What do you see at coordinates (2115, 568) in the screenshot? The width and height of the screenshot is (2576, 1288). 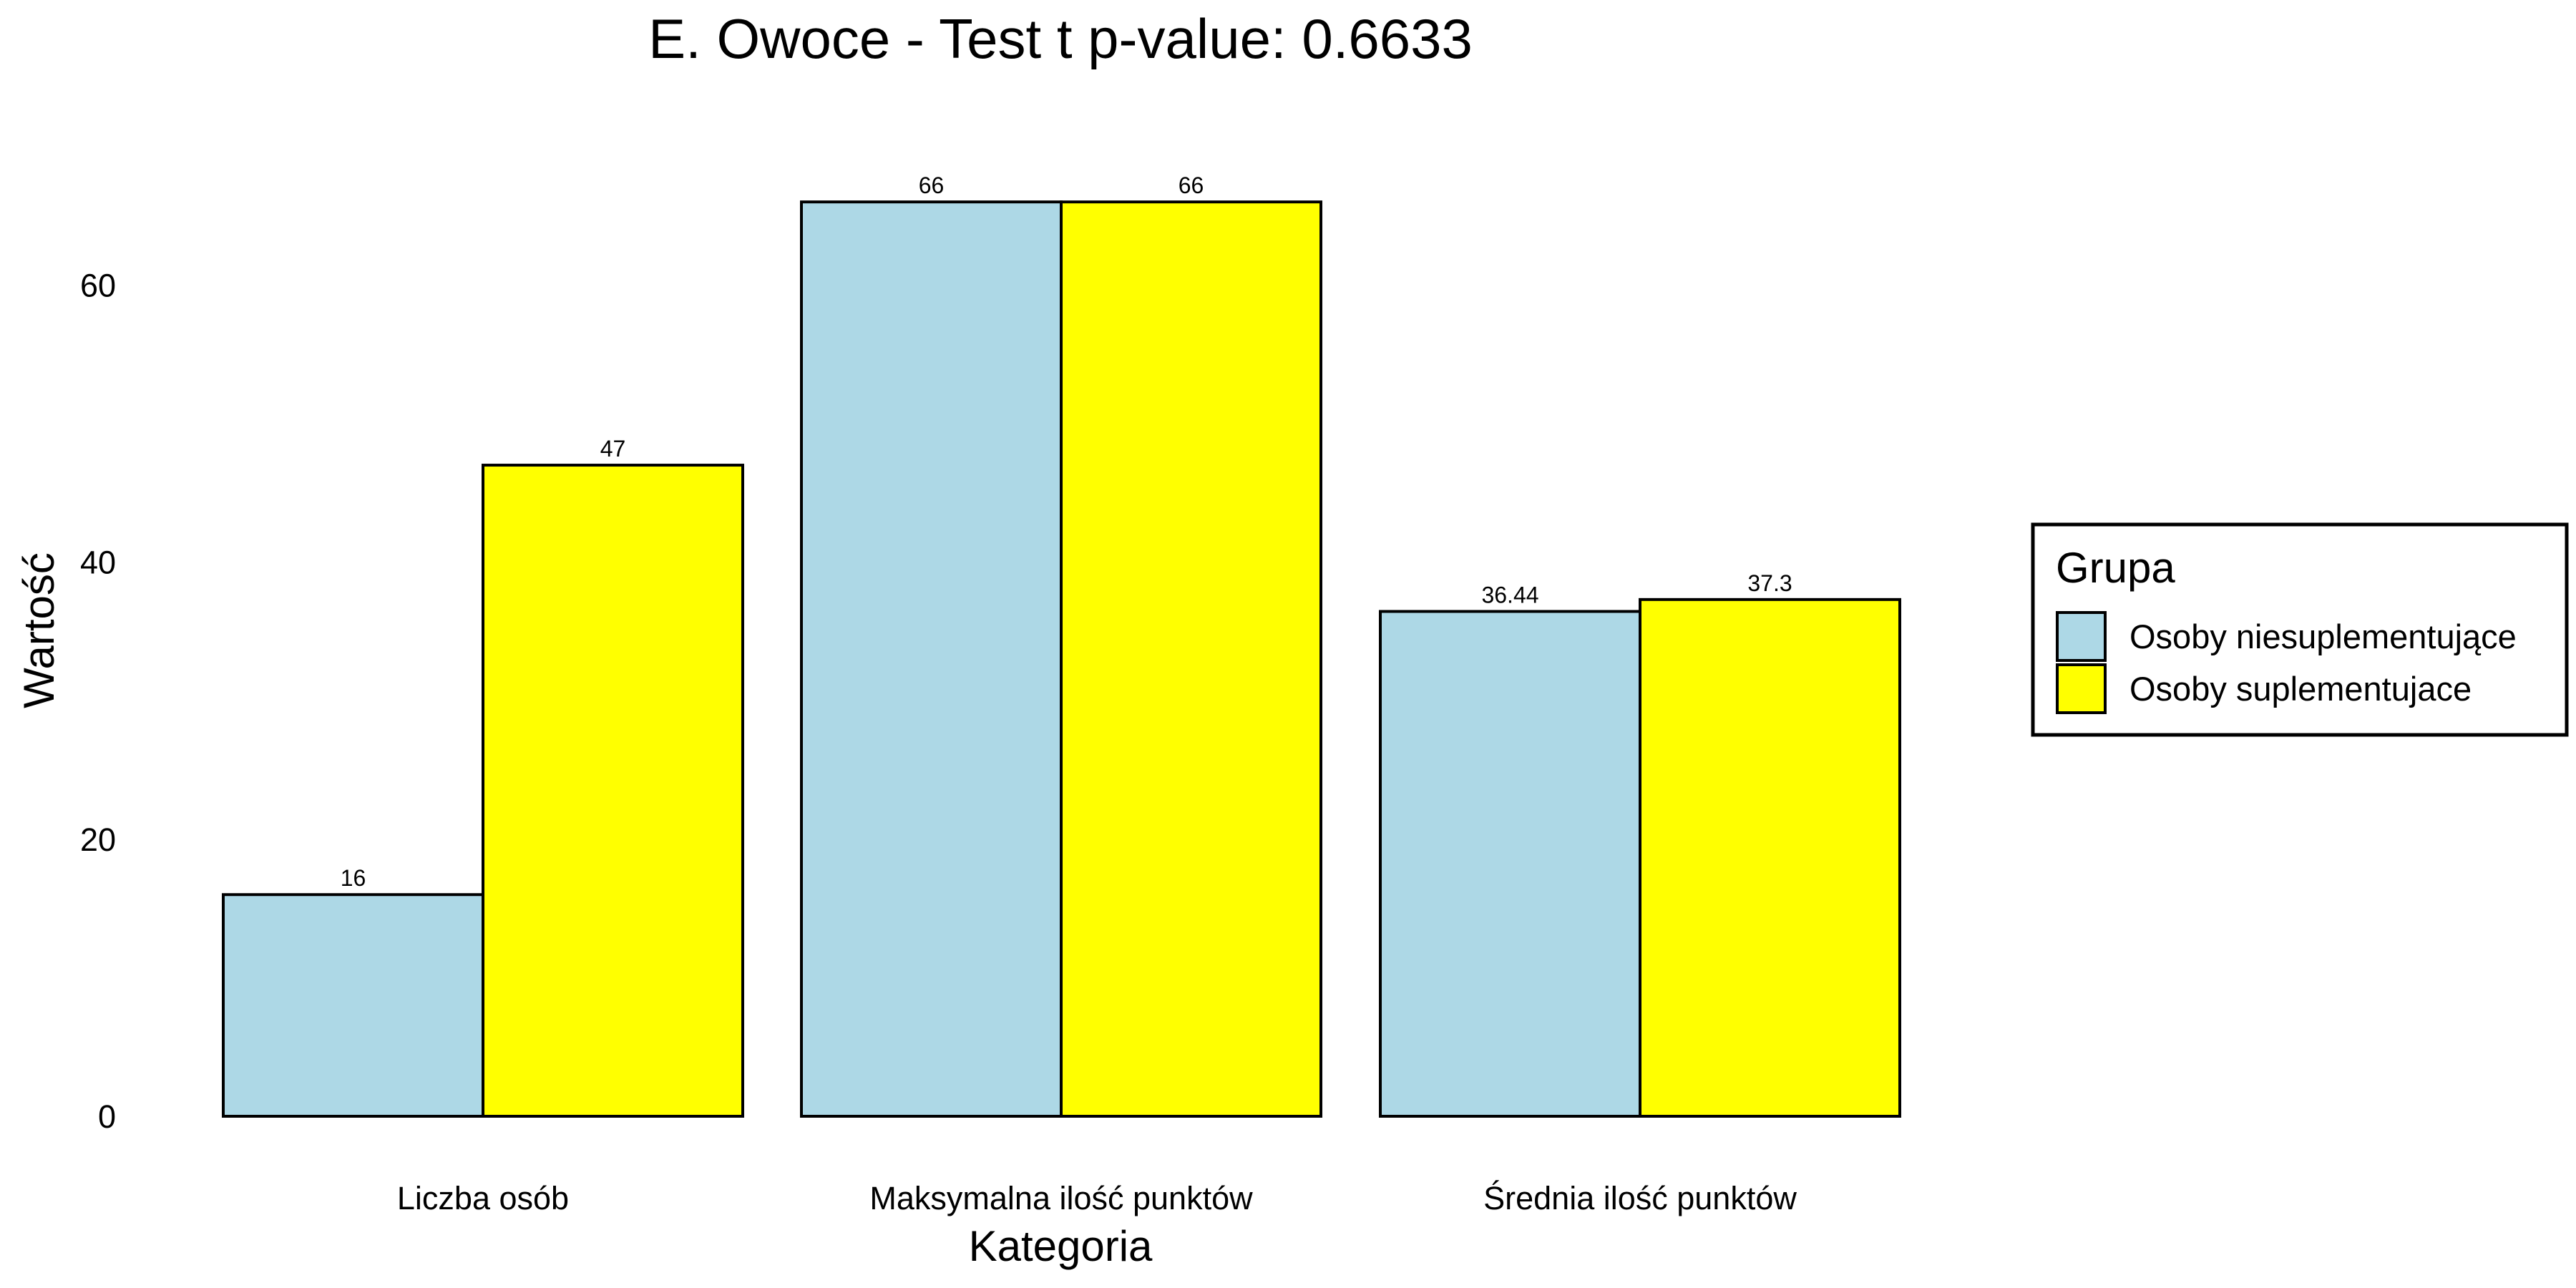 I see `legend-title: Grupa` at bounding box center [2115, 568].